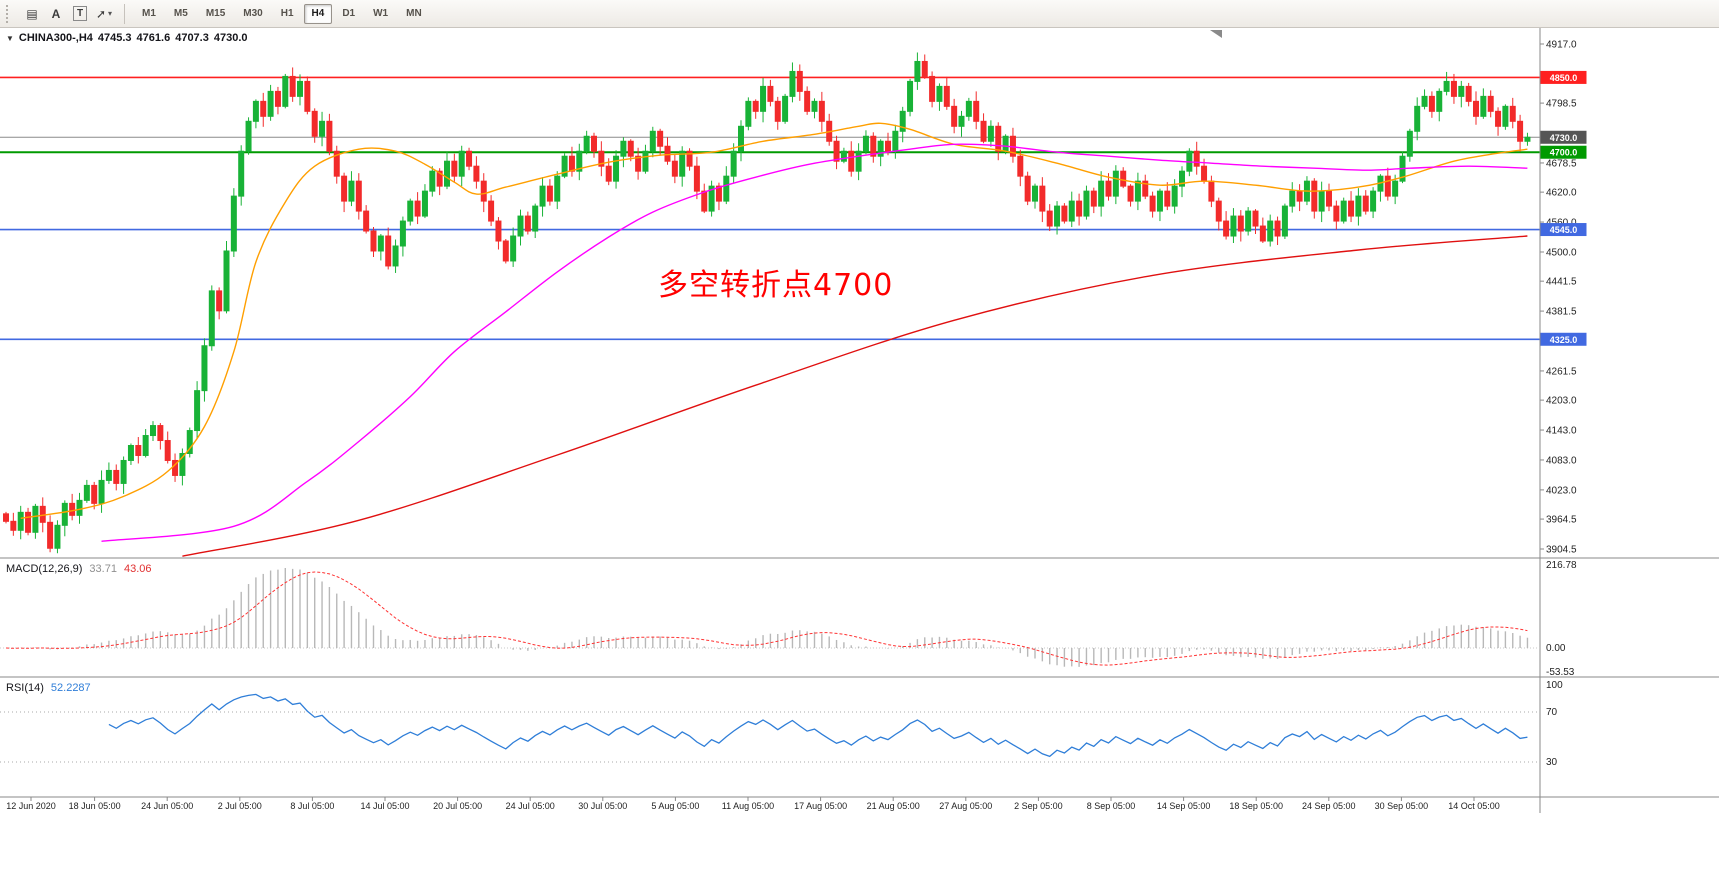  What do you see at coordinates (32, 13) in the screenshot?
I see `chart-tools-icon: ▤` at bounding box center [32, 13].